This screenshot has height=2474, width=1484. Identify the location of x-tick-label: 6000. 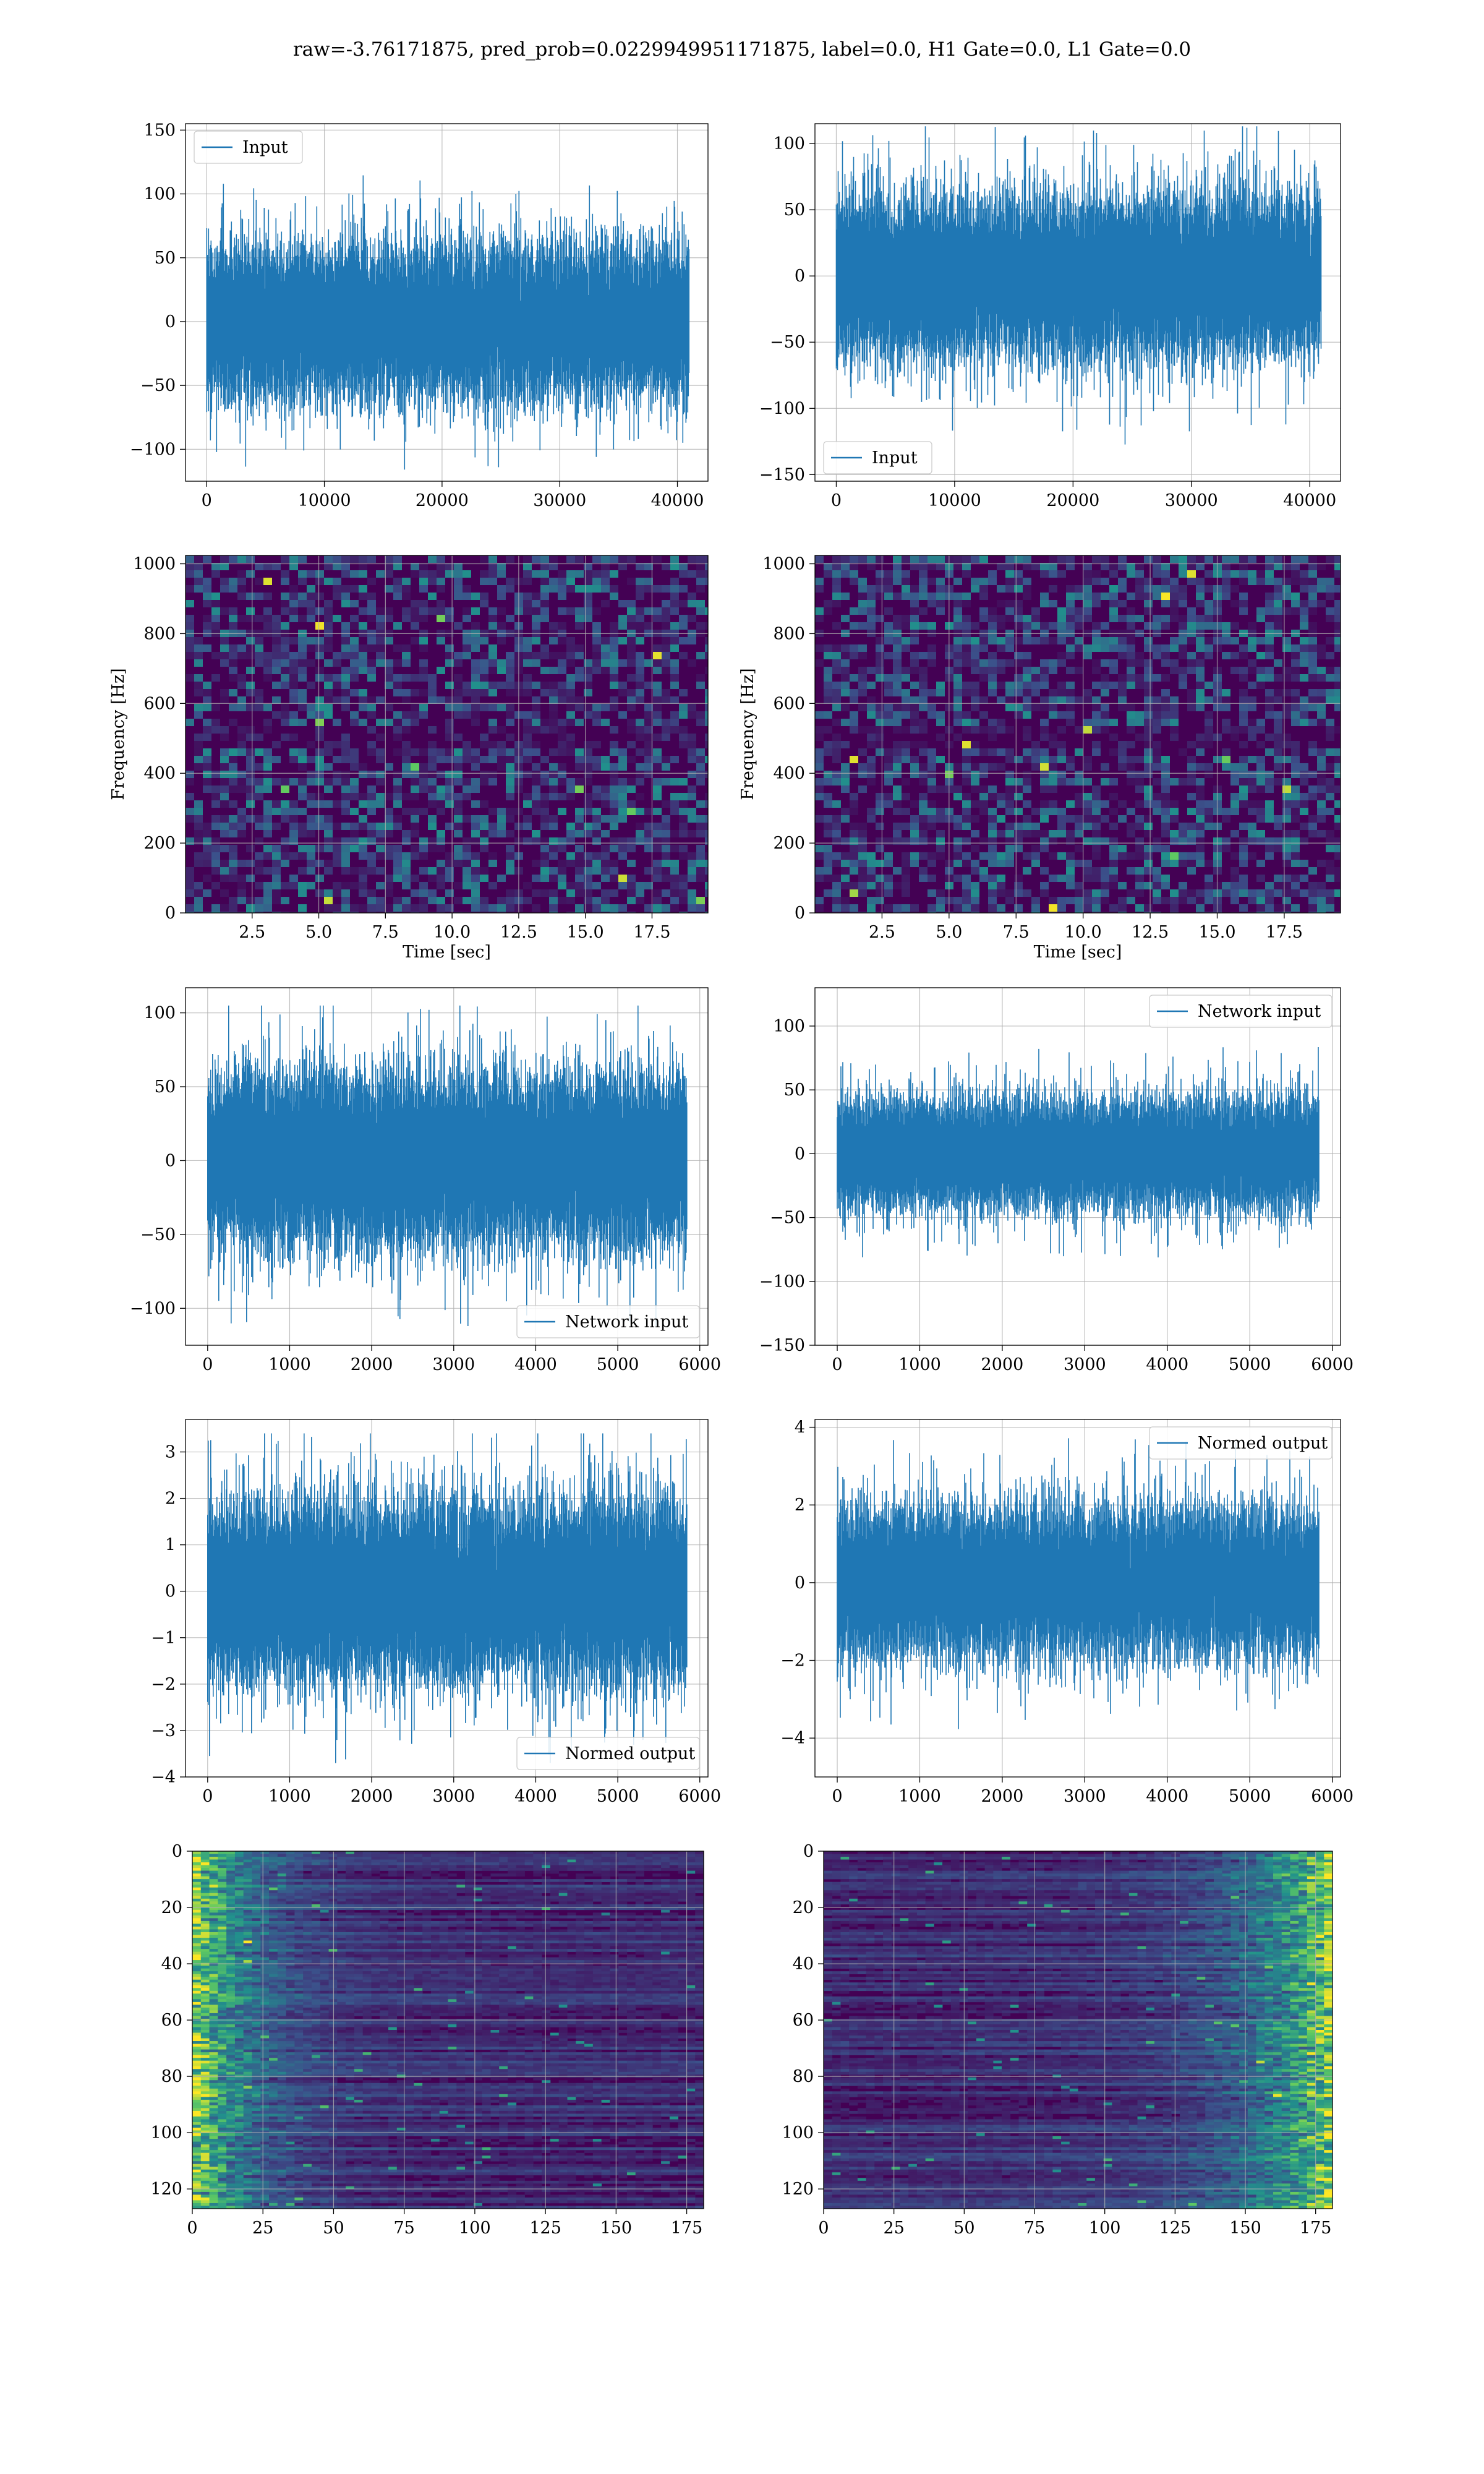
(699, 1796).